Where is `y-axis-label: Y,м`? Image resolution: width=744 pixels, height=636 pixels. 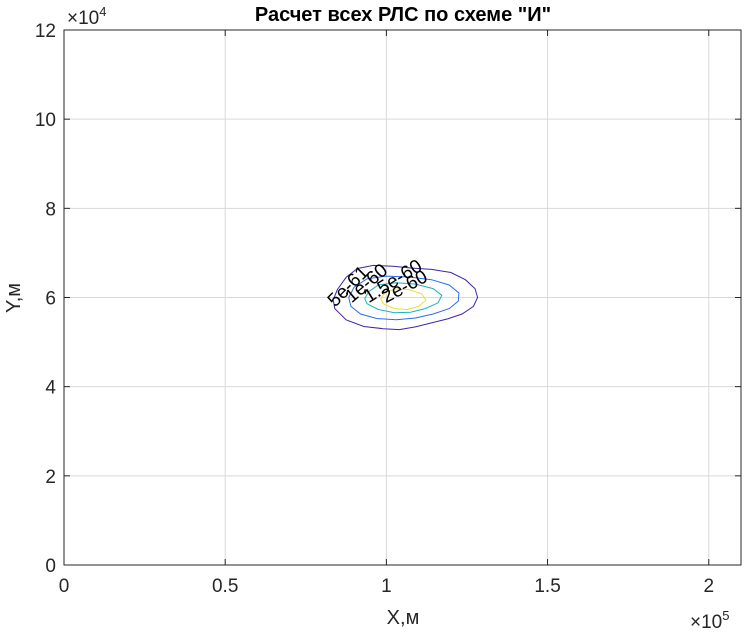 y-axis-label: Y,м is located at coordinates (14, 298).